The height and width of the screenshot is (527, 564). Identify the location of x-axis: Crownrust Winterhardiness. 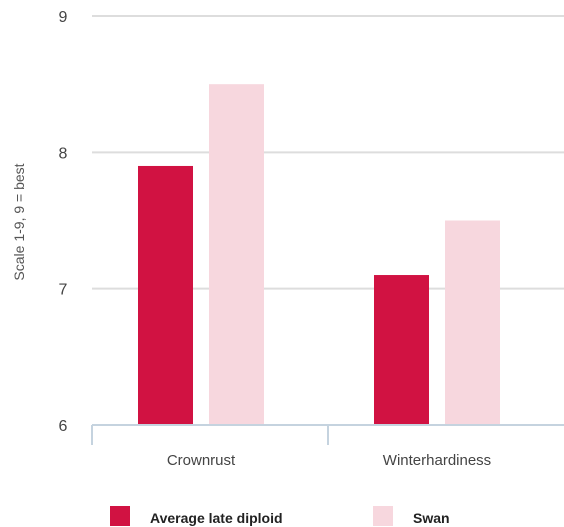
(327, 446).